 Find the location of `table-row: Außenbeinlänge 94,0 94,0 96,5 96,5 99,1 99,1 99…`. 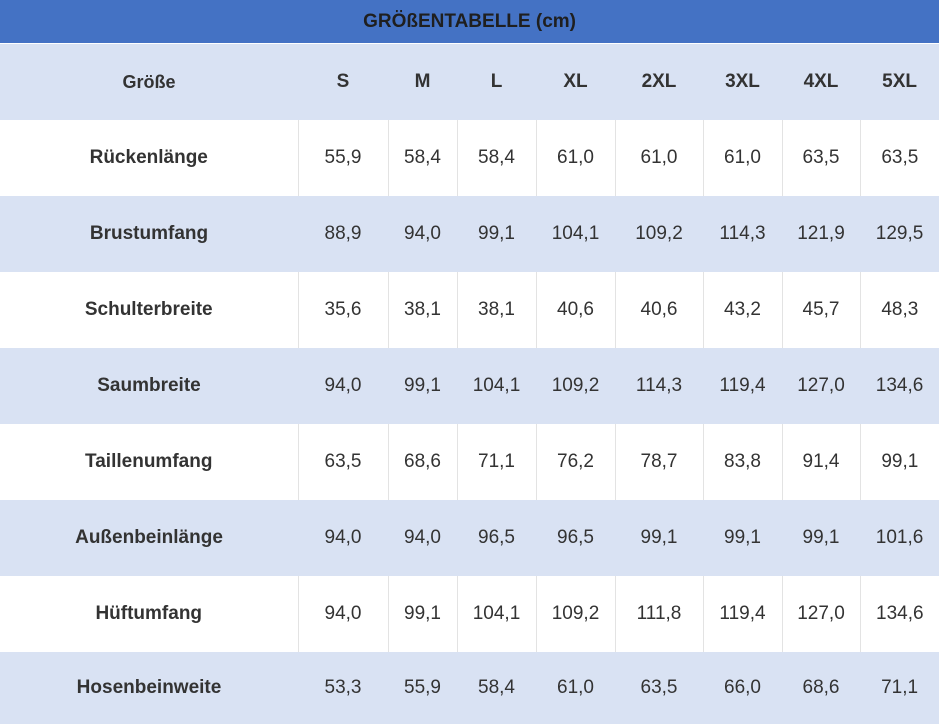

table-row: Außenbeinlänge 94,0 94,0 96,5 96,5 99,1 99,1 99… is located at coordinates (469, 538).